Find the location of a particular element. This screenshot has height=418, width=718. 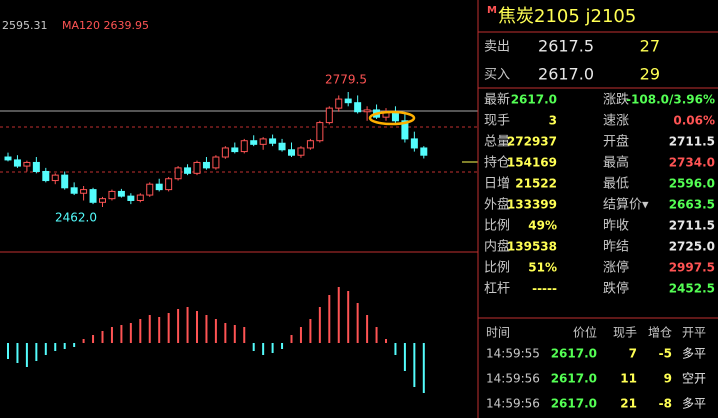

stat-label: 内盘 is located at coordinates (497, 247).